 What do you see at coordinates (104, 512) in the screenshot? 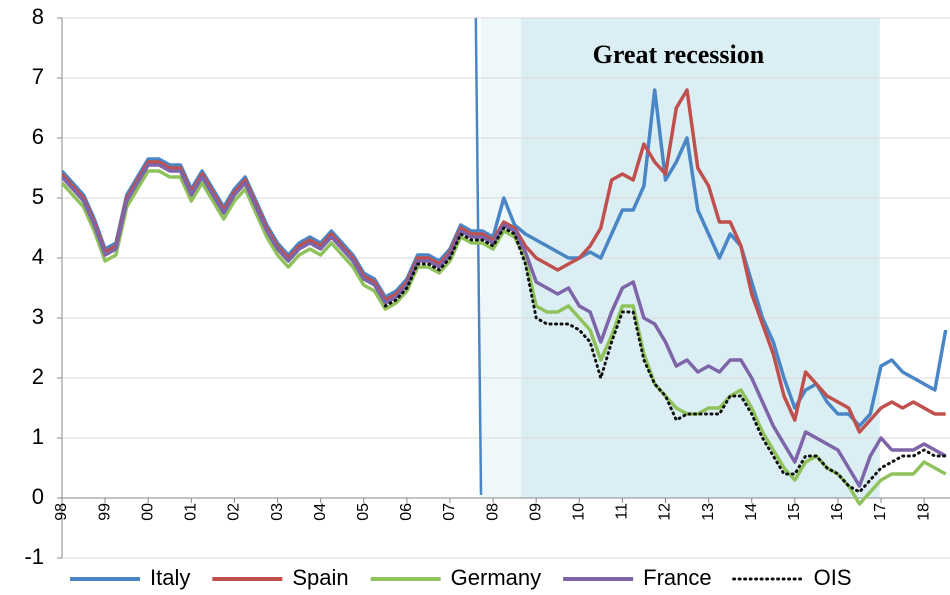
I see `x-tick-label: 99` at bounding box center [104, 512].